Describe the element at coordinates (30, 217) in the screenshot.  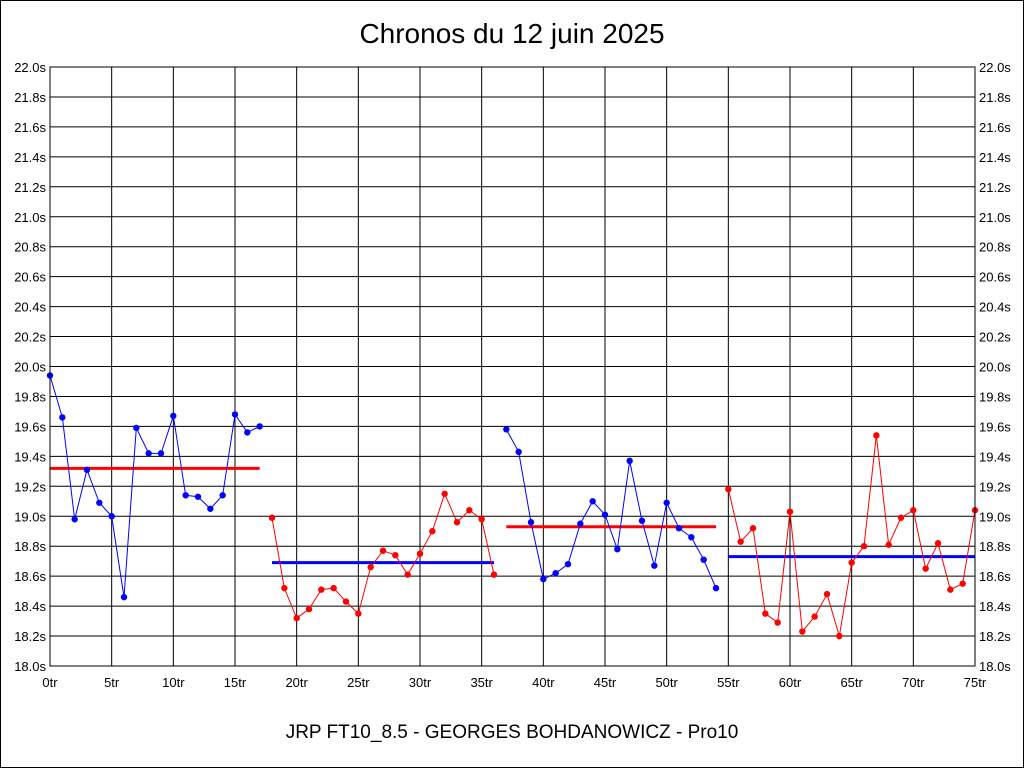
I see `y-tick-label-left: 21.0s` at that location.